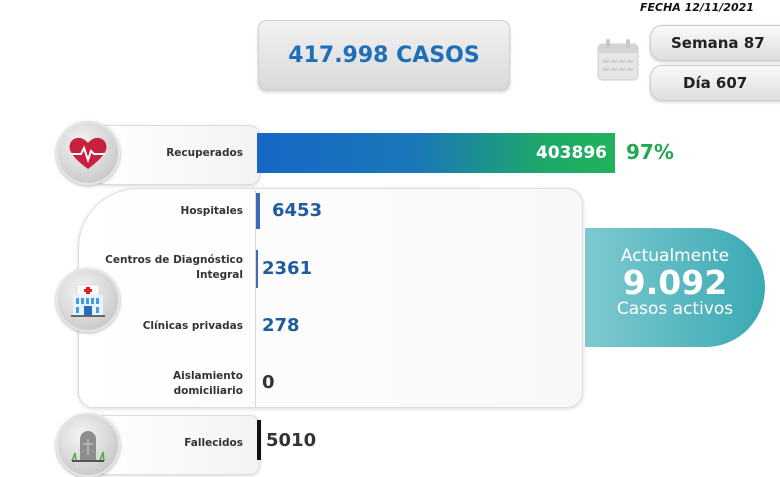 This screenshot has width=780, height=477. What do you see at coordinates (211, 211) in the screenshot?
I see `hospitals-label: Hospitales` at bounding box center [211, 211].